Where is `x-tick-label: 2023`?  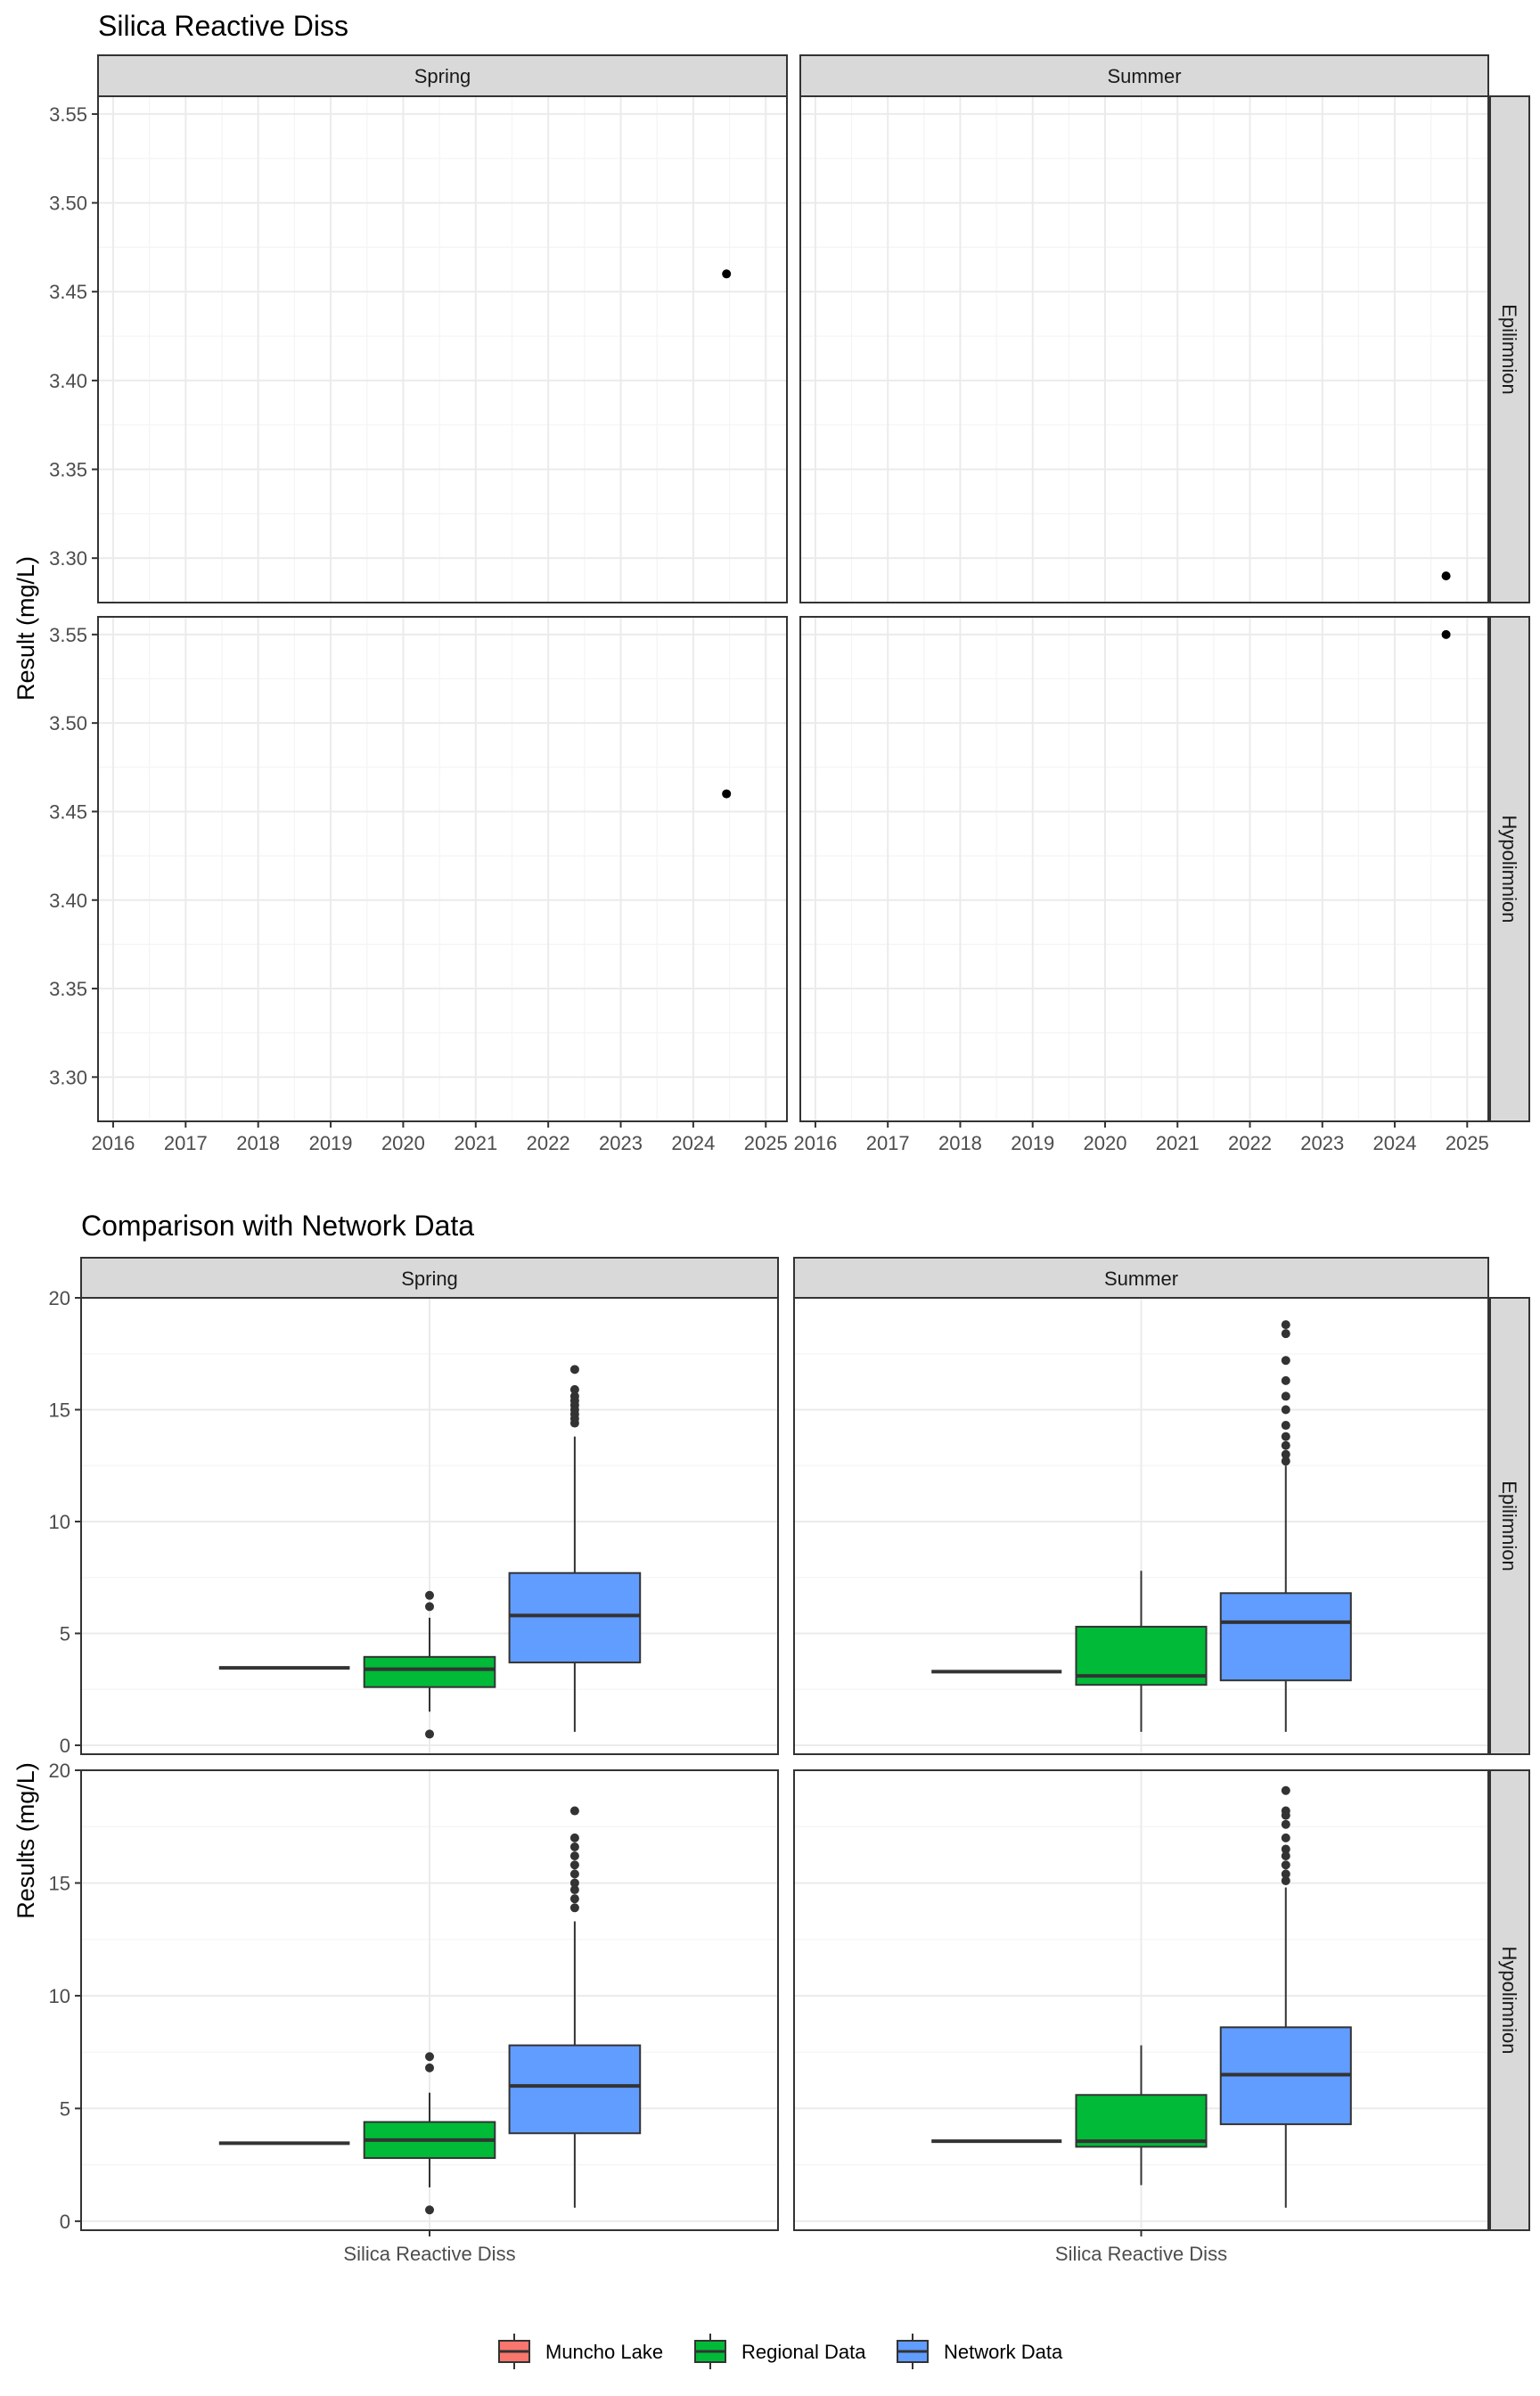
x-tick-label: 2023 is located at coordinates (1322, 1143).